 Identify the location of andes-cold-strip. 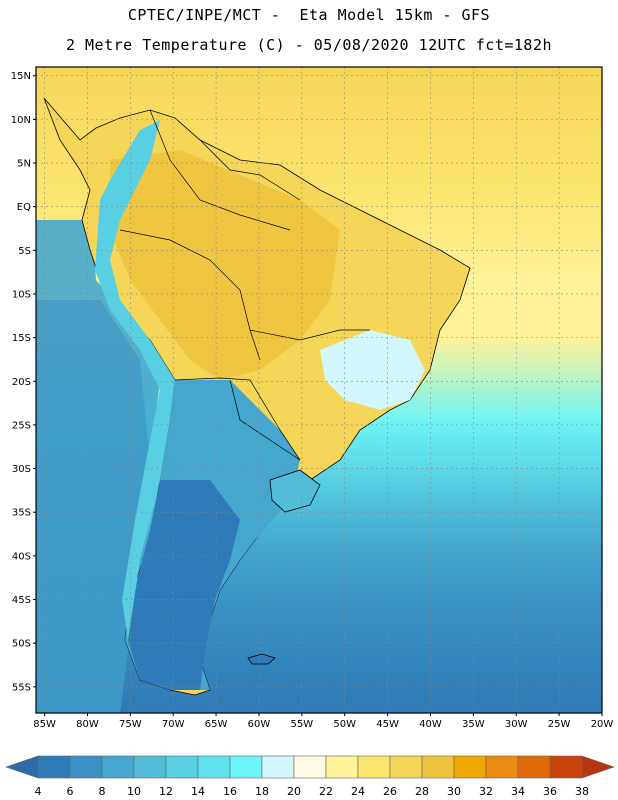
(135, 380).